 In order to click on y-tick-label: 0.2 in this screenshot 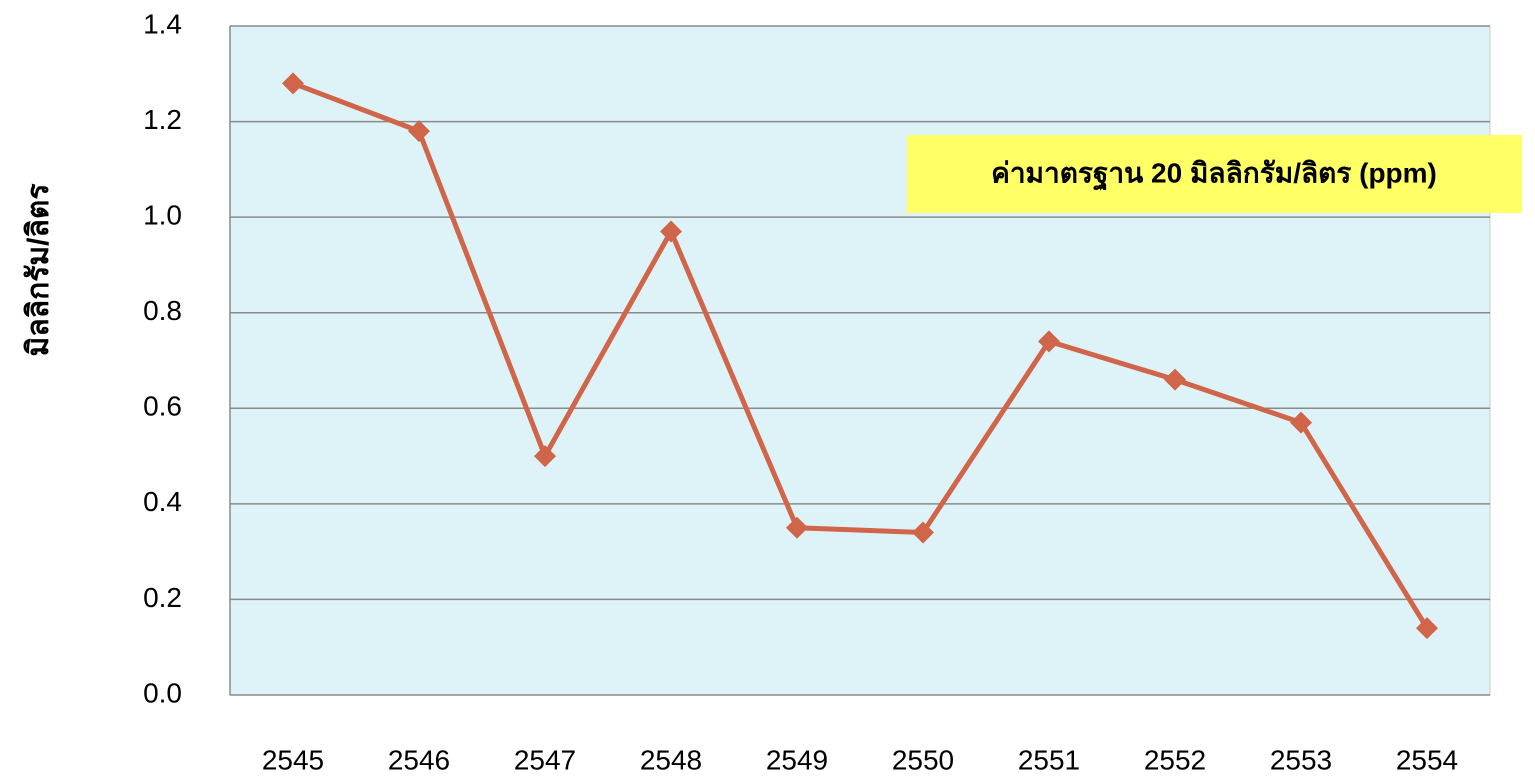, I will do `click(162, 597)`.